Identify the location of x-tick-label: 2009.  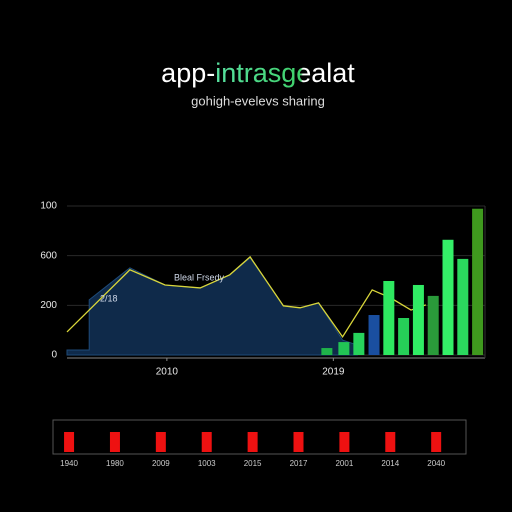
(161, 463).